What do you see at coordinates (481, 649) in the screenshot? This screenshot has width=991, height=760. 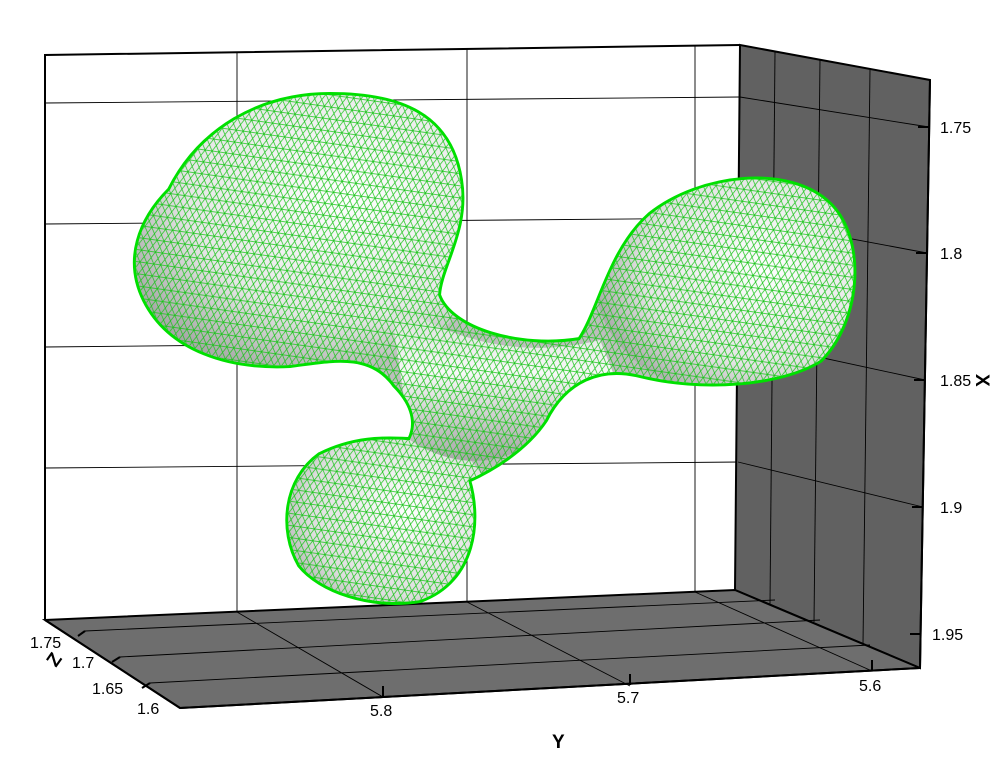 I see `floor` at bounding box center [481, 649].